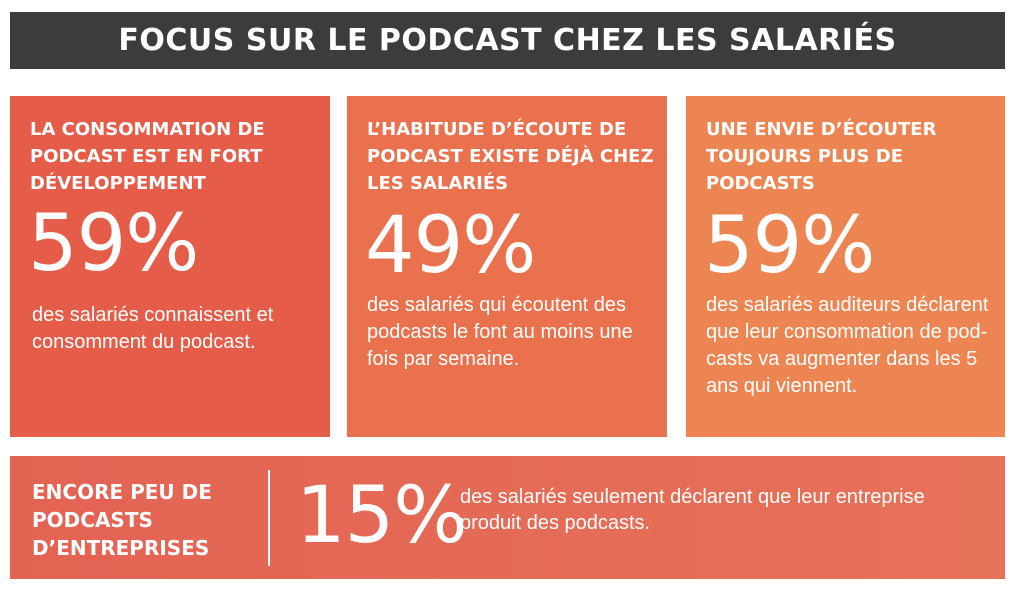  What do you see at coordinates (269, 518) in the screenshot?
I see `banner-divider` at bounding box center [269, 518].